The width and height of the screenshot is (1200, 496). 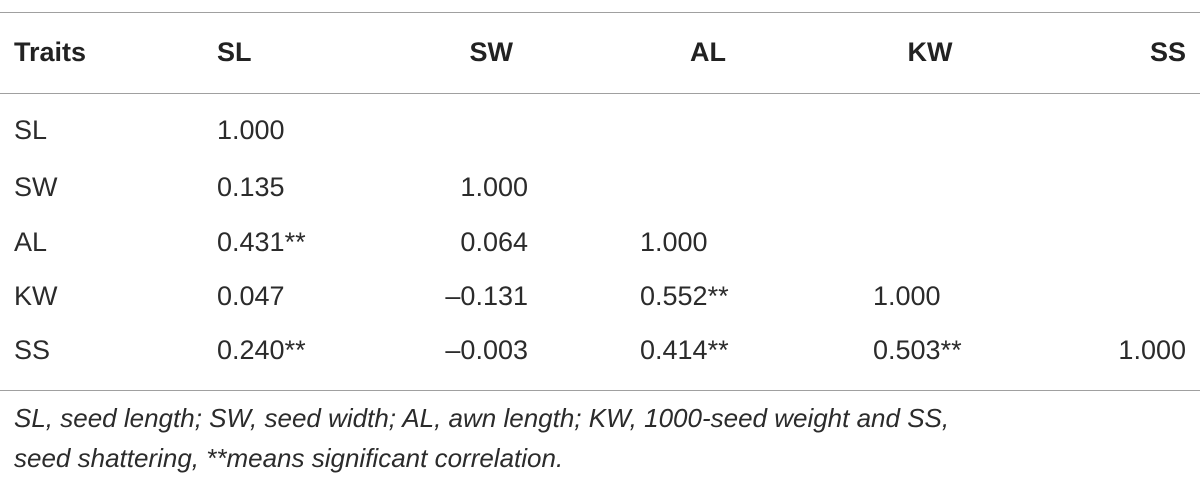 I want to click on table-cell: 0.064, so click(x=494, y=242).